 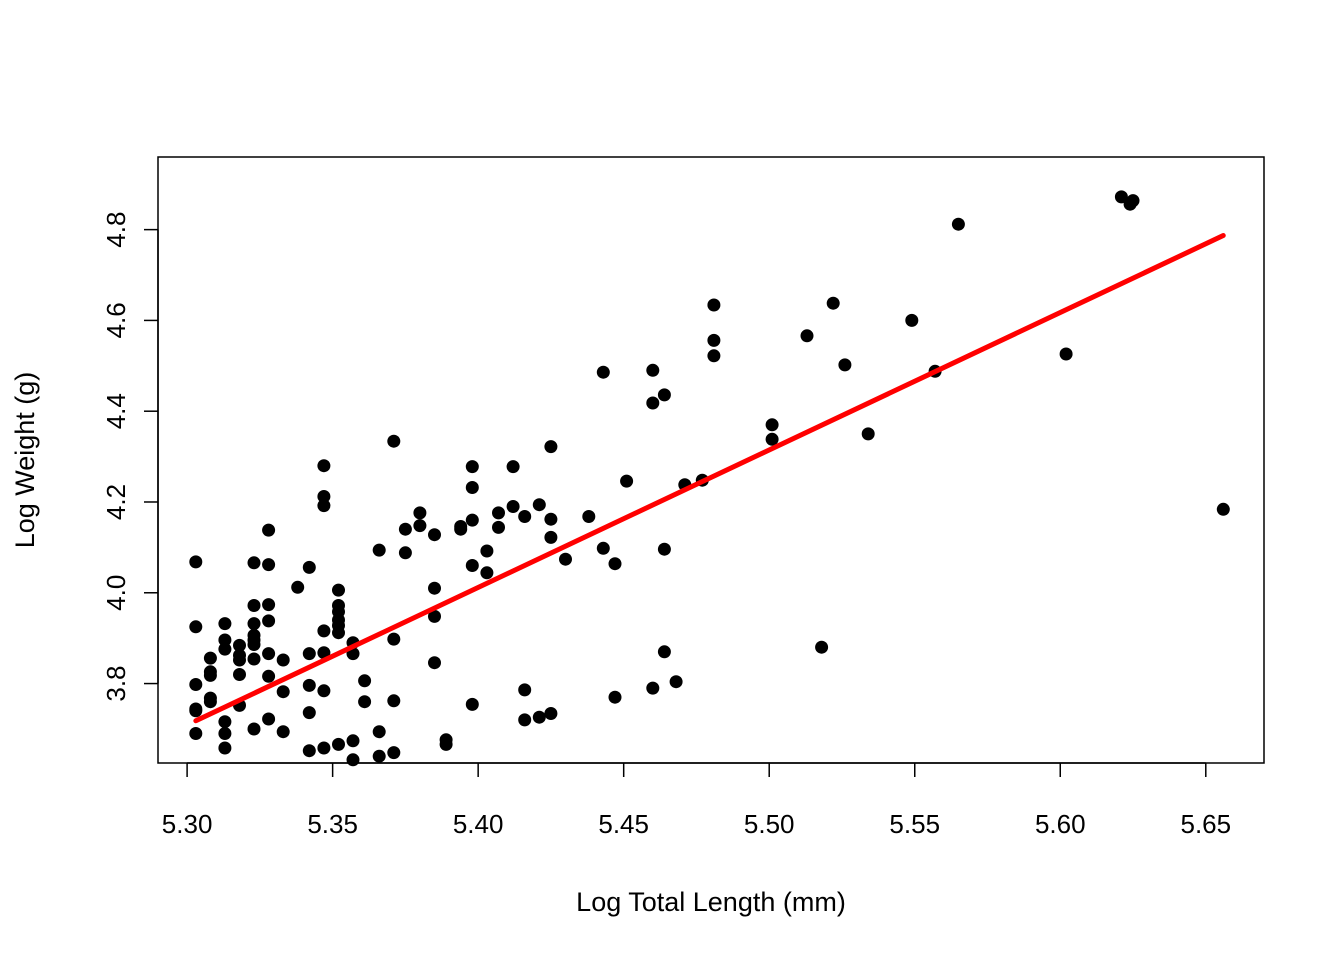 I want to click on y-tick-label: 3.8, so click(x=116, y=683).